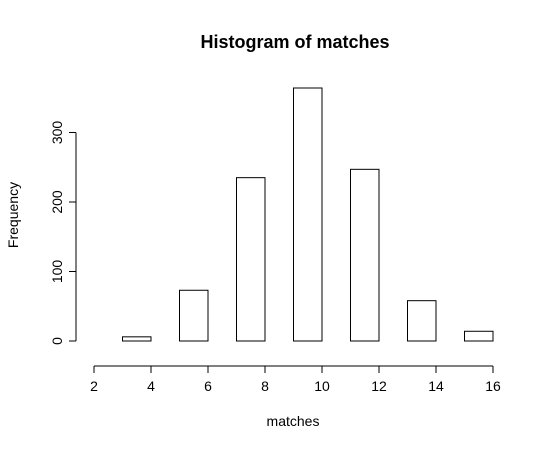  Describe the element at coordinates (94, 386) in the screenshot. I see `x-tick-label-2: 2` at that location.